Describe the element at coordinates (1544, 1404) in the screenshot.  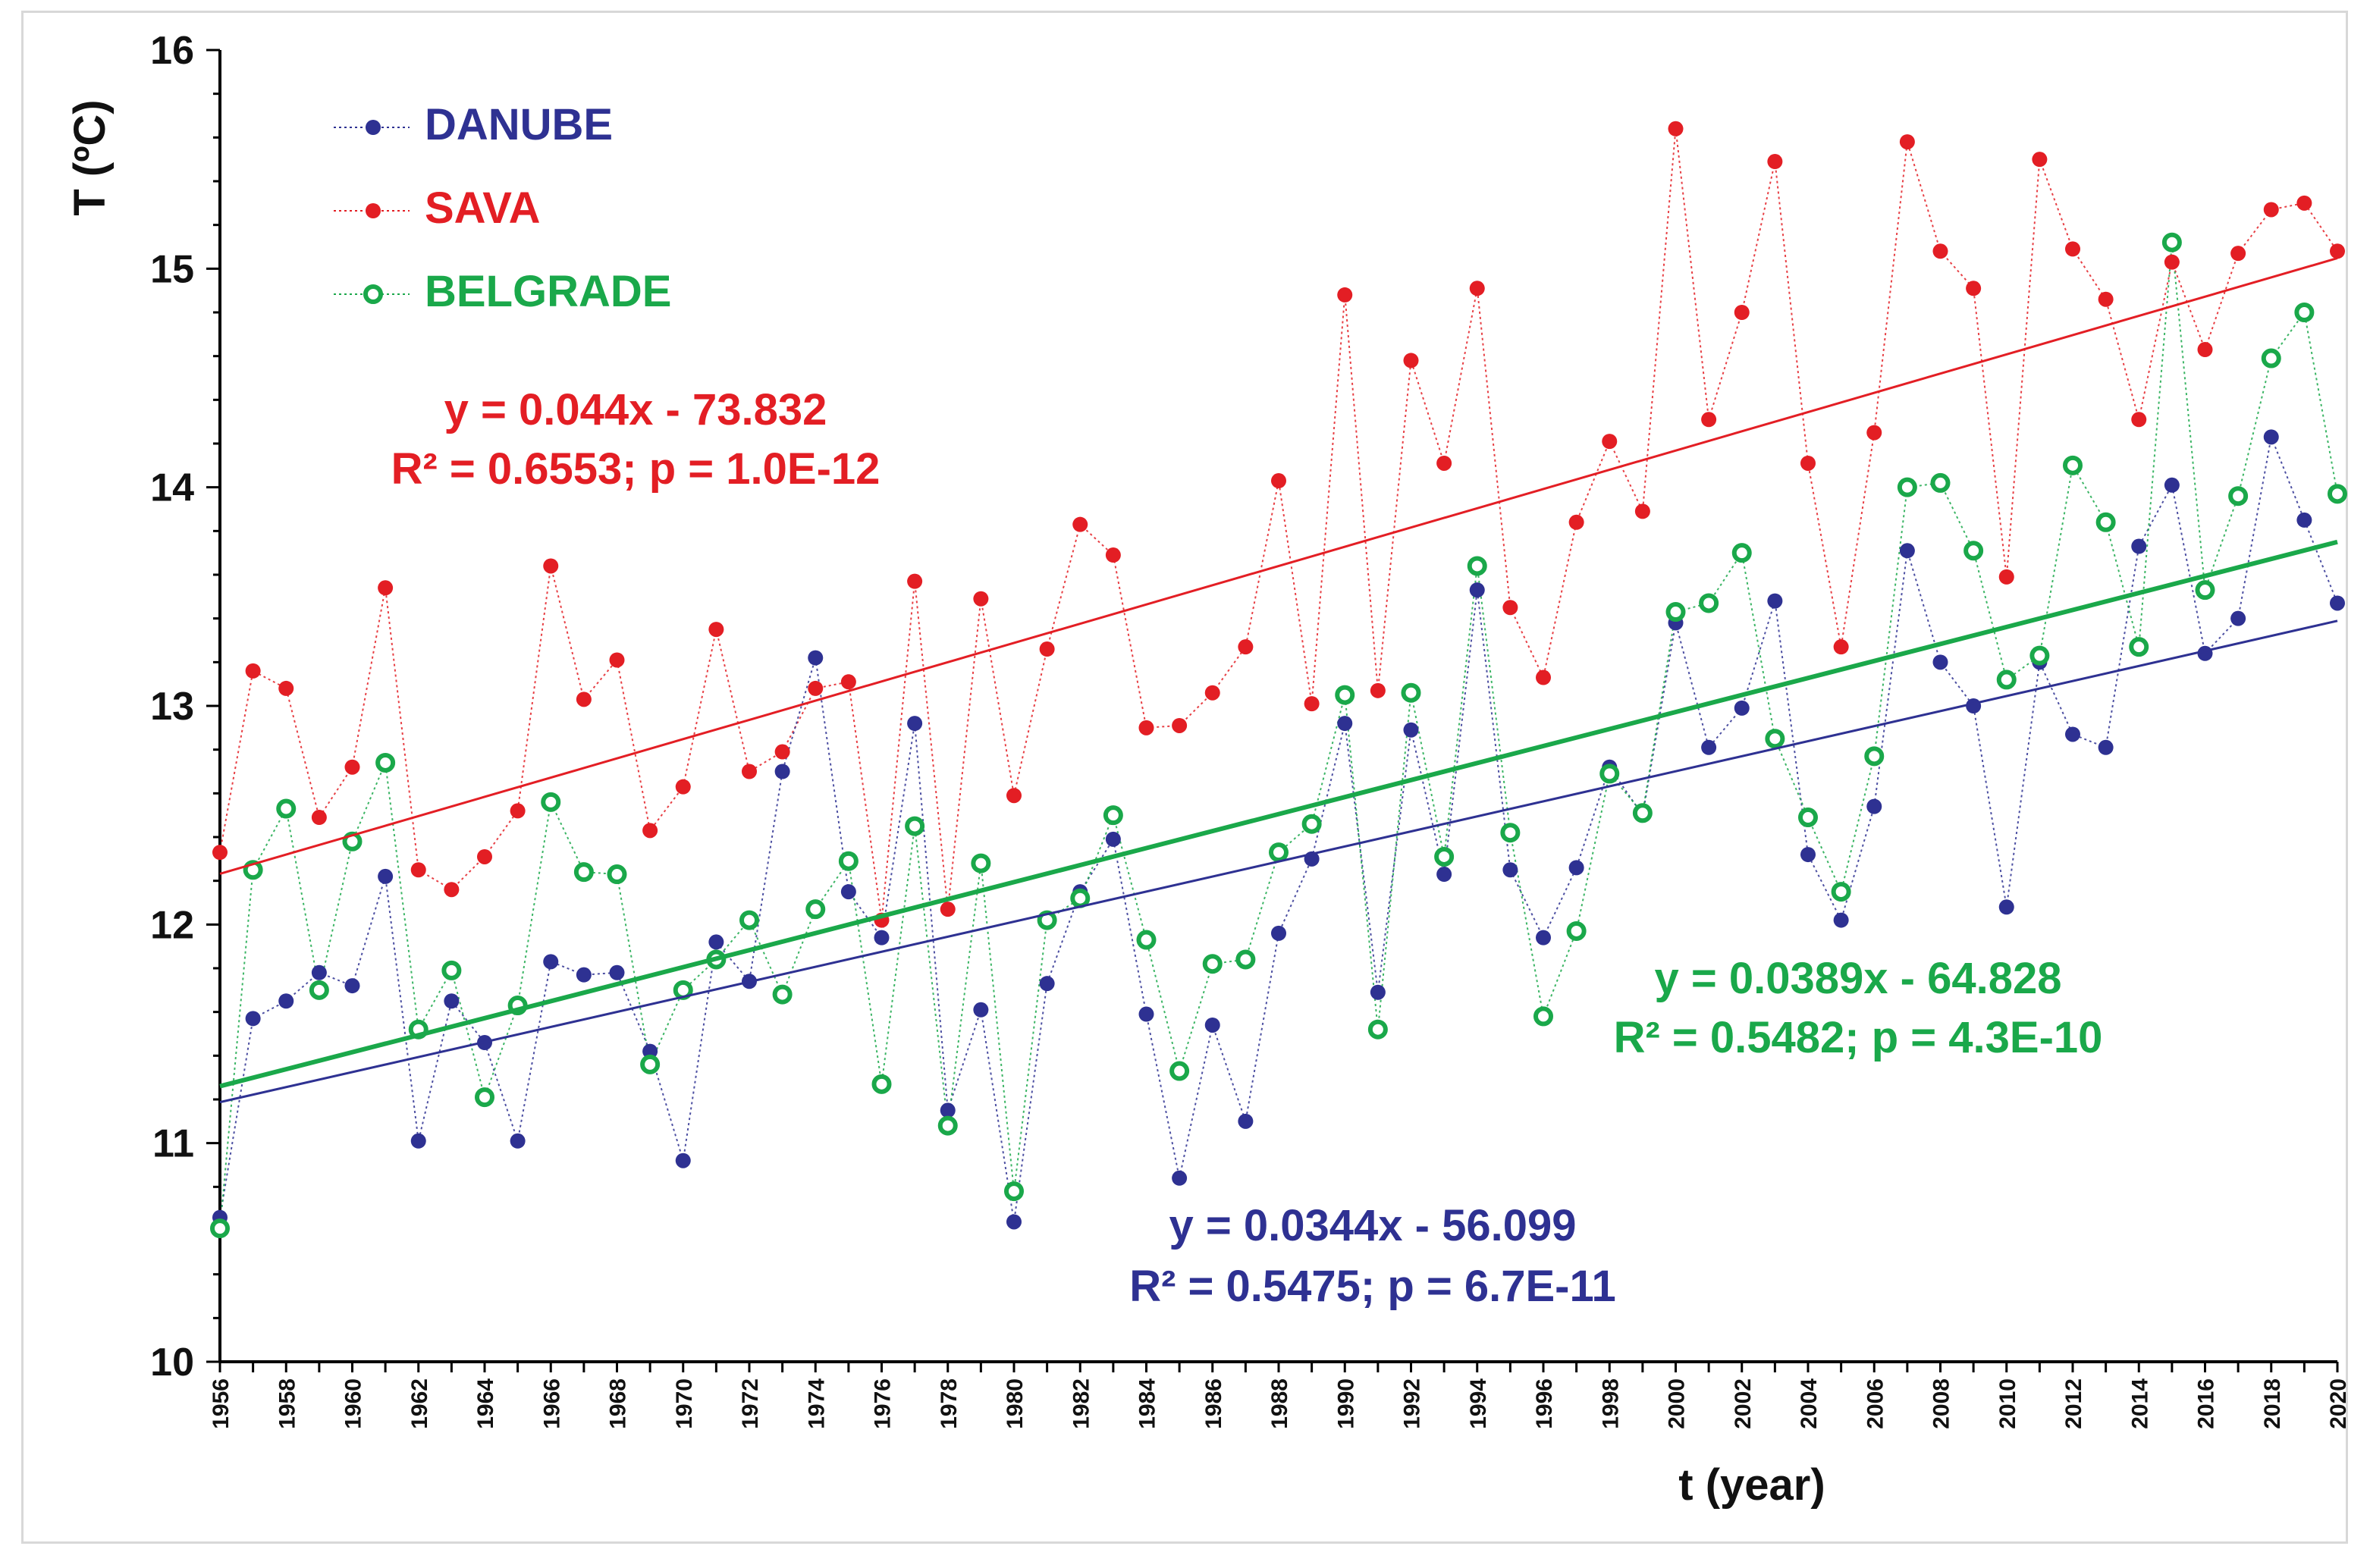
I see `x-tick-label: 1996` at that location.